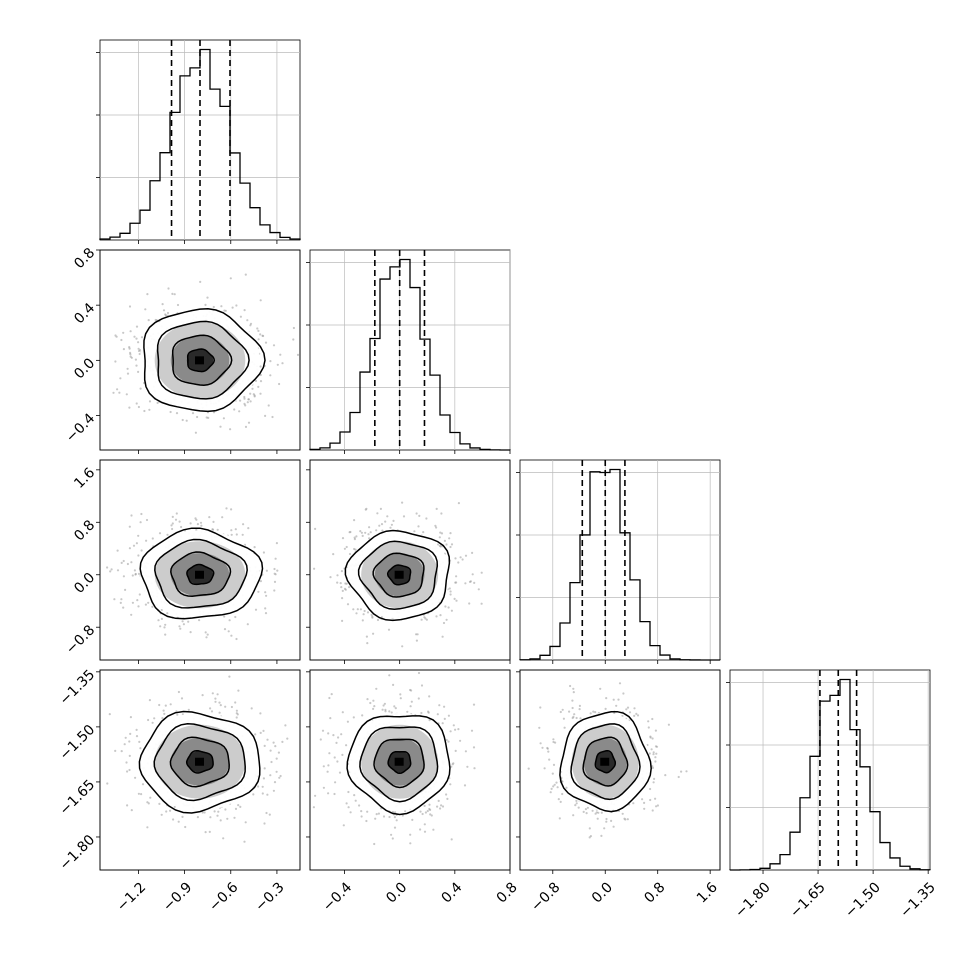 The image size is (970, 975). Describe the element at coordinates (84, 583) in the screenshot. I see `y-tick-label-2-1: 0.0` at that location.